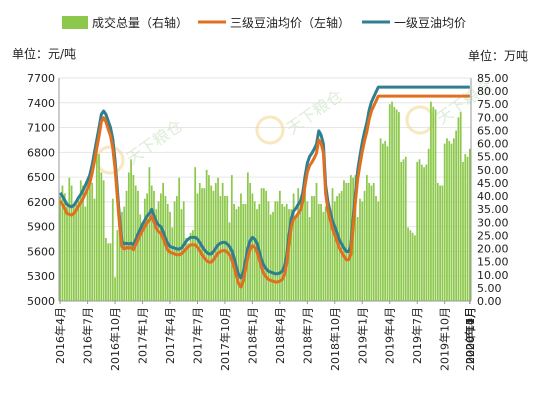 The height and width of the screenshot is (404, 550). Describe the element at coordinates (75, 22) in the screenshot. I see `legend-bar-swatch` at that location.